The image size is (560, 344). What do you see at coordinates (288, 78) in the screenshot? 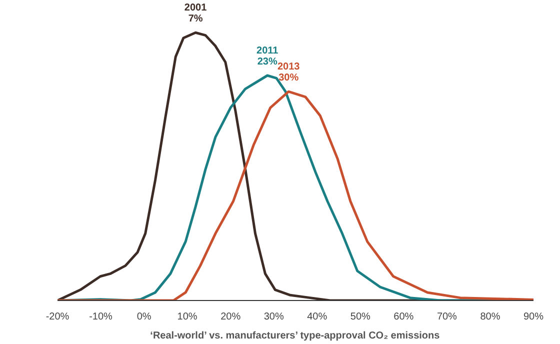
I see `annotation: 30%` at bounding box center [288, 78].